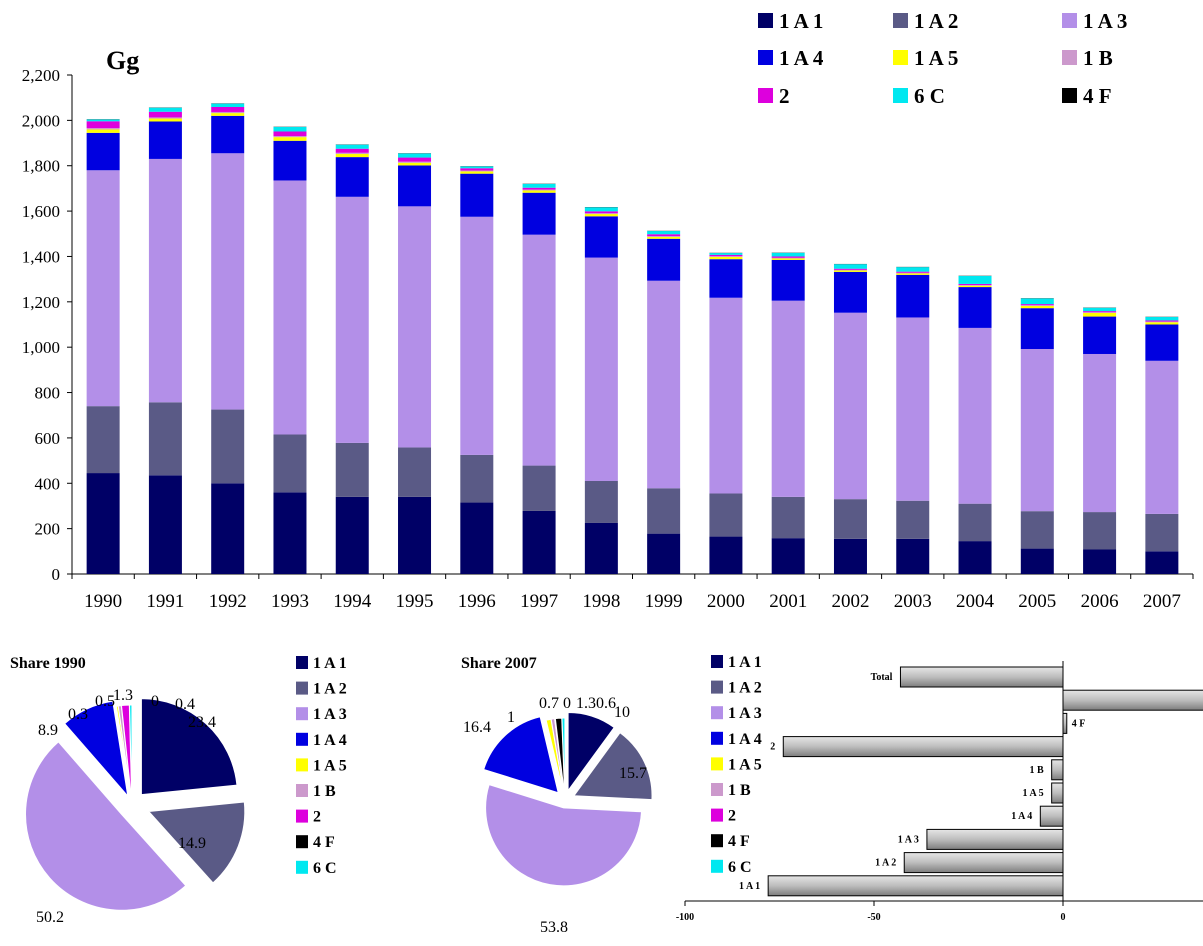  I want to click on y-tick-label: 1,600, so click(41, 211).